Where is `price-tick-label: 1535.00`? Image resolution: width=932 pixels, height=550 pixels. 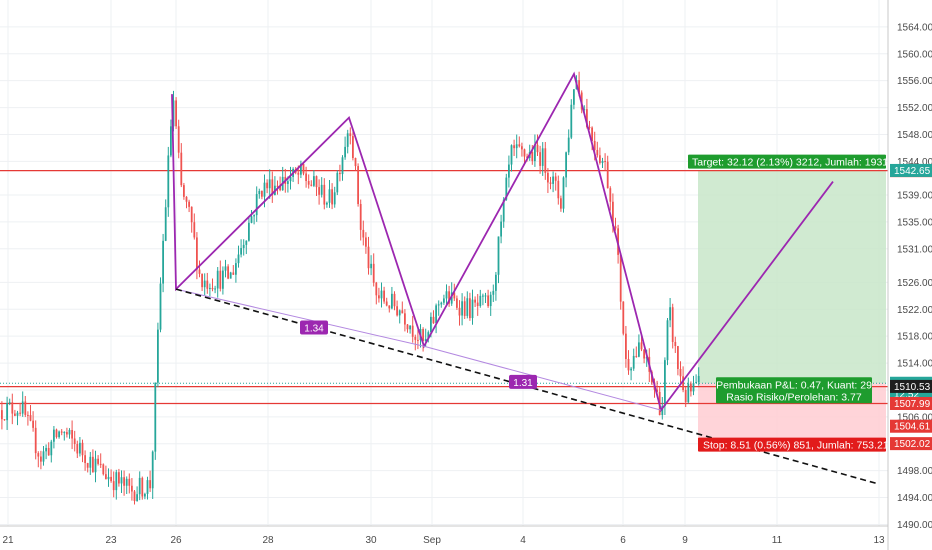
price-tick-label: 1535.00 is located at coordinates (914, 222).